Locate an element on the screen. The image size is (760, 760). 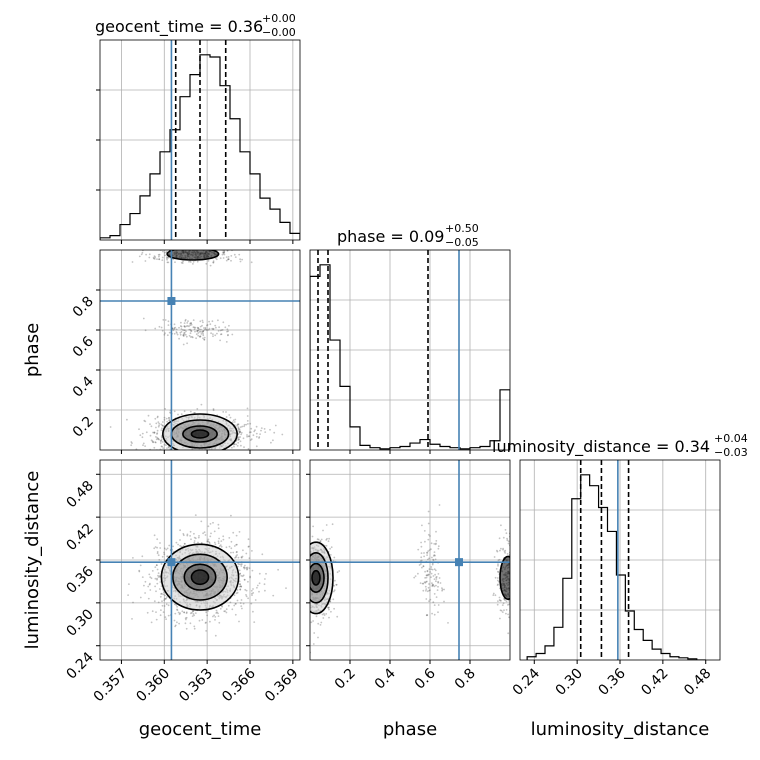
panel-content is located at coordinates (410, 350).